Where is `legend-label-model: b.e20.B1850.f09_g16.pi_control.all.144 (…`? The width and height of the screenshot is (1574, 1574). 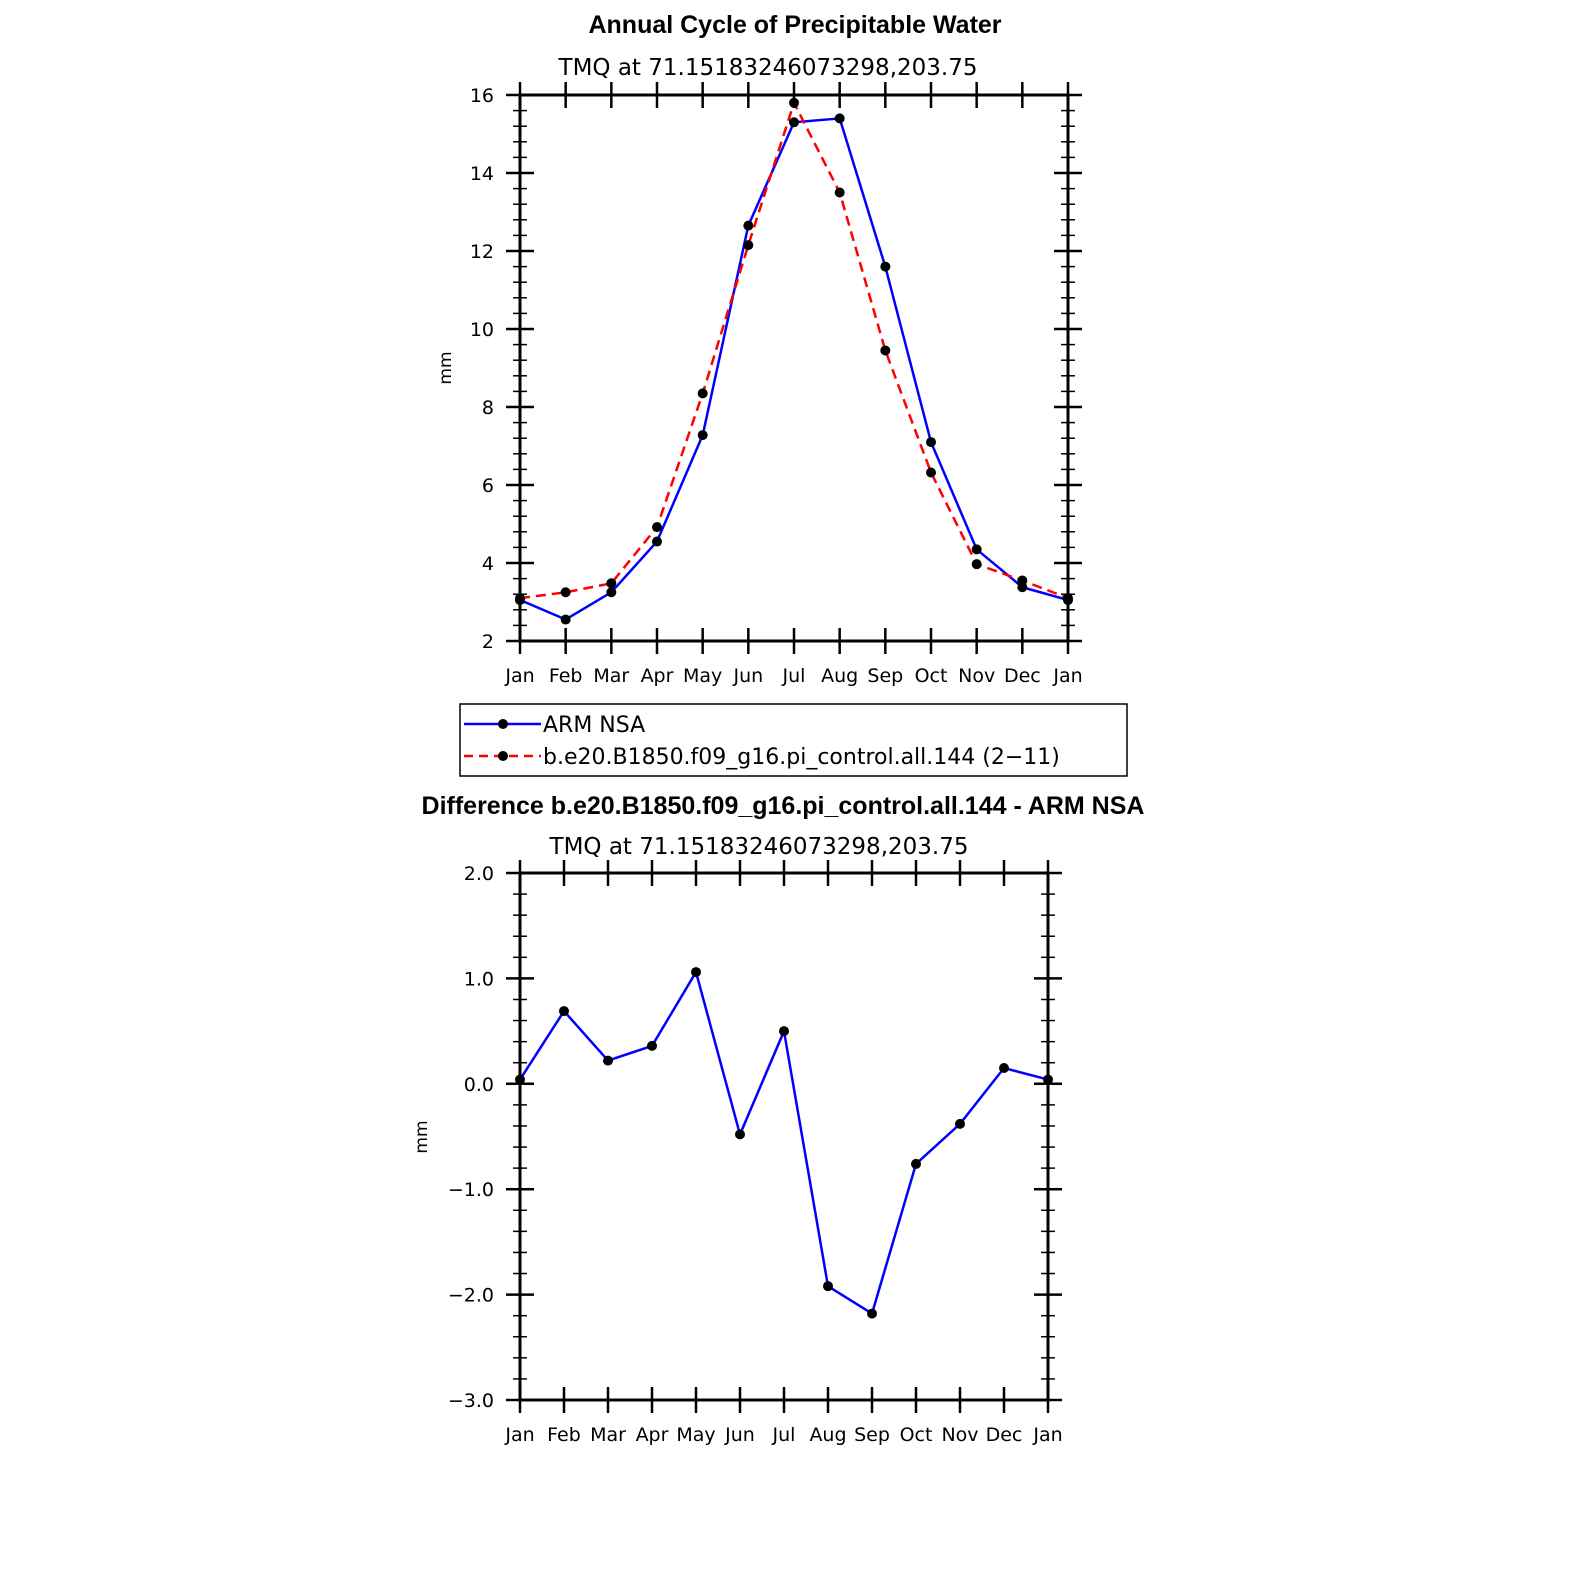 legend-label-model: b.e20.B1850.f09_g16.pi_control.all.144 (… is located at coordinates (801, 757).